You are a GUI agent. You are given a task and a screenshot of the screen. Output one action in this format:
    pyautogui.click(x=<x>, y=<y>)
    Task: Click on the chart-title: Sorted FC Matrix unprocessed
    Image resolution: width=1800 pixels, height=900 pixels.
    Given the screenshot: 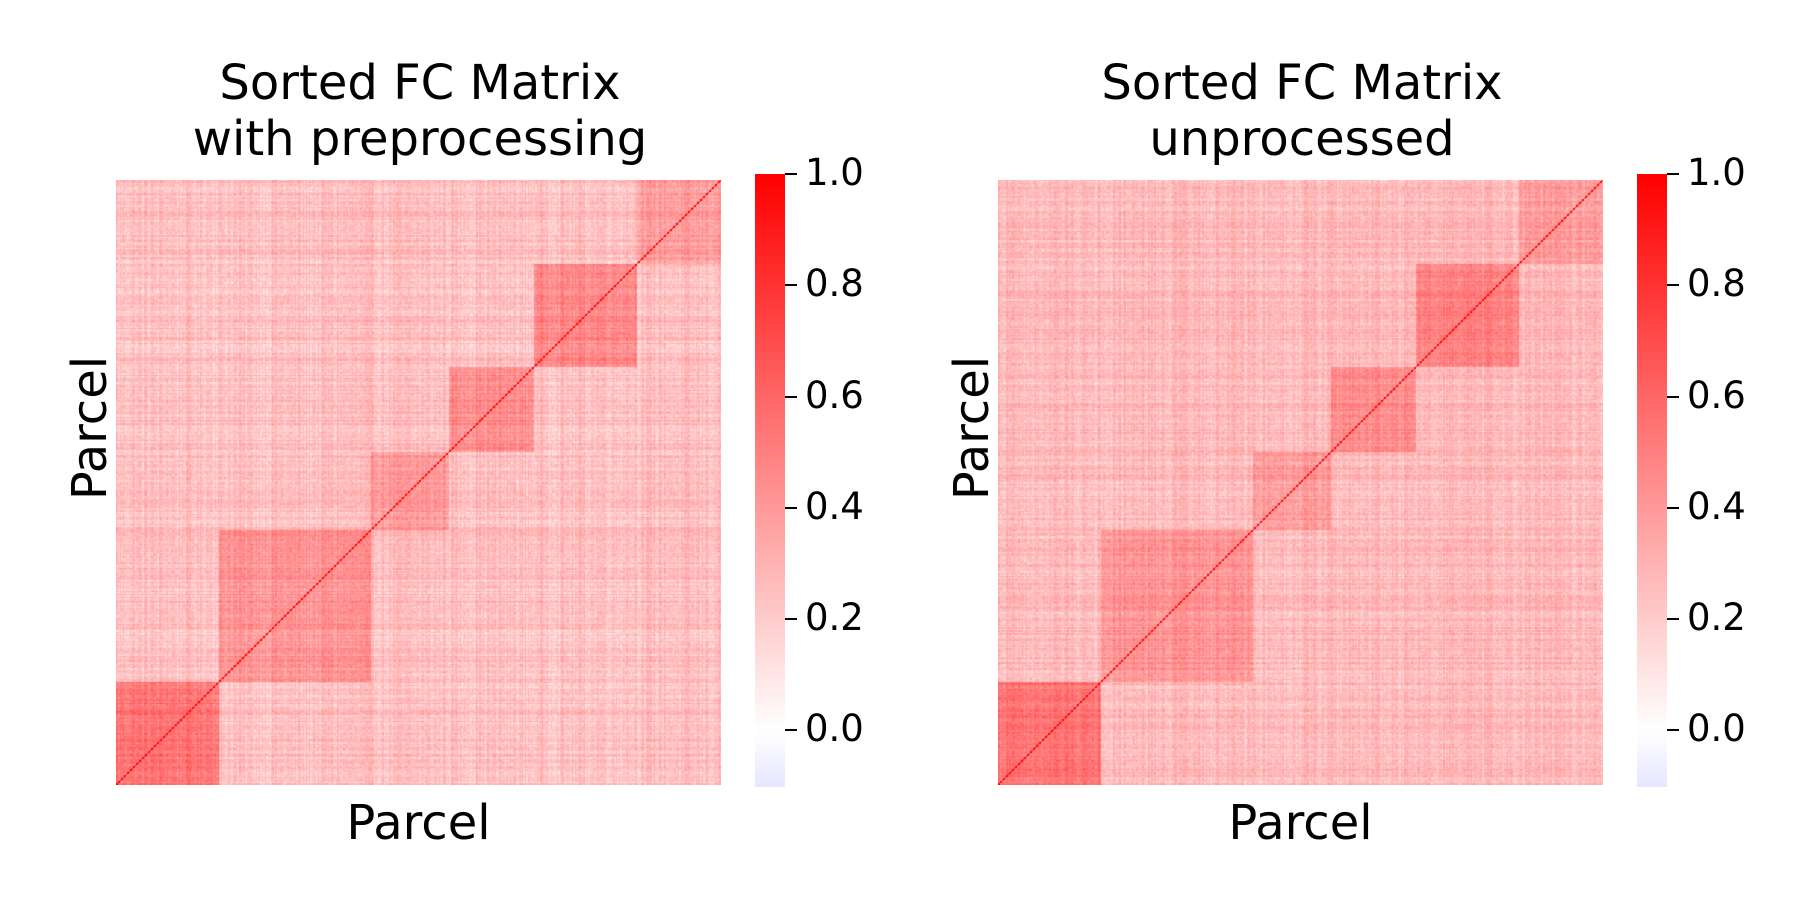 What is the action you would take?
    pyautogui.click(x=1302, y=111)
    